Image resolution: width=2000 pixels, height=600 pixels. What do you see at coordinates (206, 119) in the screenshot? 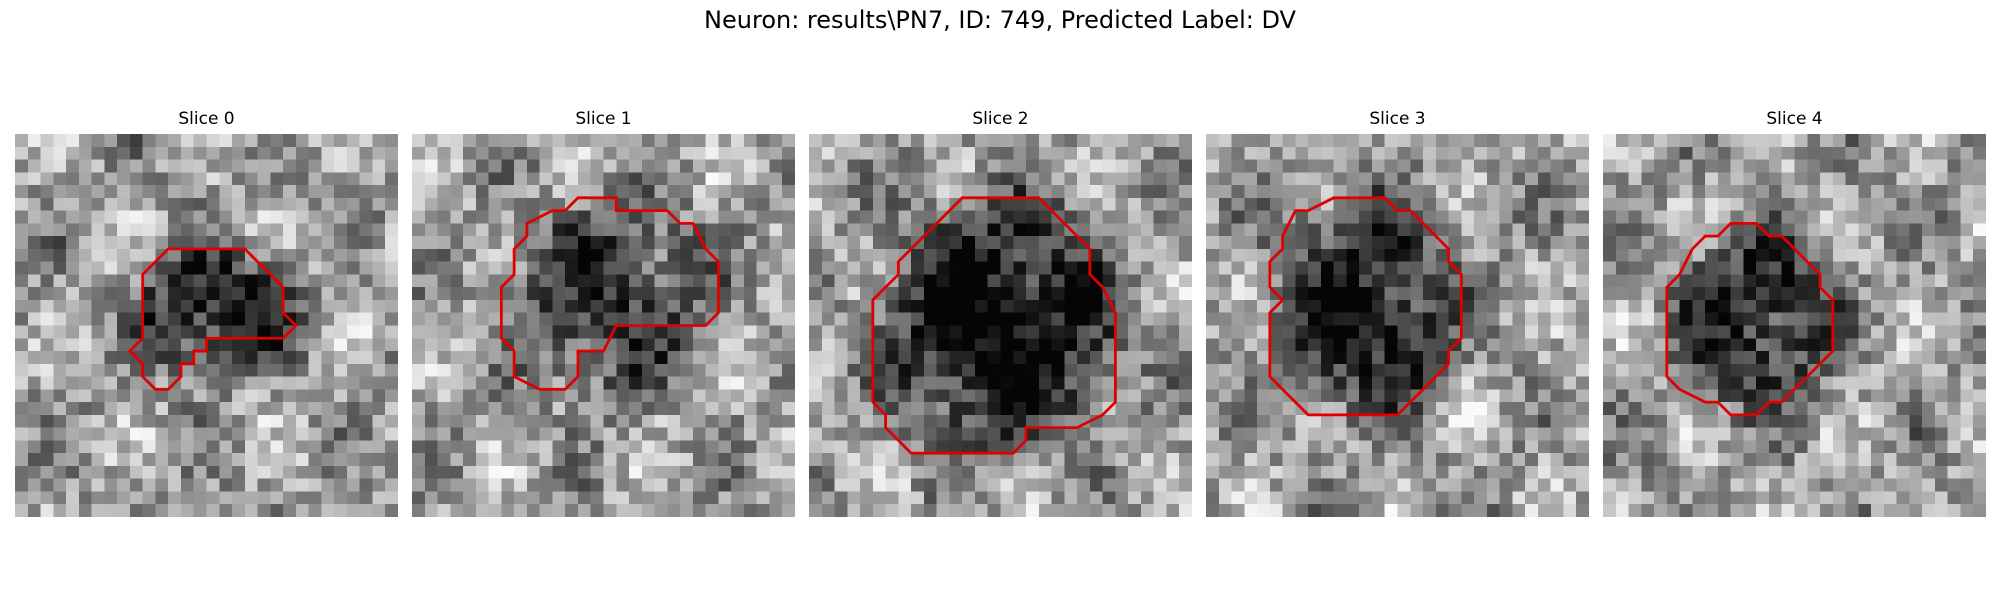
I see `slice-title: Slice 0` at bounding box center [206, 119].